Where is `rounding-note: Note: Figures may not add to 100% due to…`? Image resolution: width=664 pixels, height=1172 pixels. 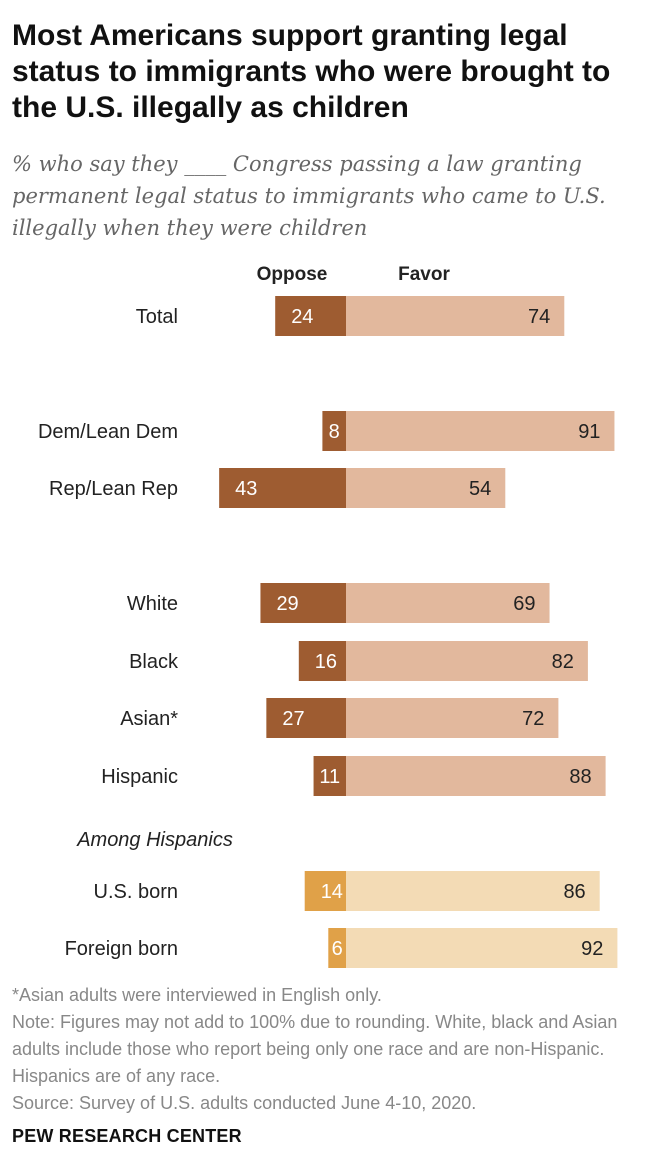
rounding-note: Note: Figures may not add to 100% due to… is located at coordinates (315, 1049).